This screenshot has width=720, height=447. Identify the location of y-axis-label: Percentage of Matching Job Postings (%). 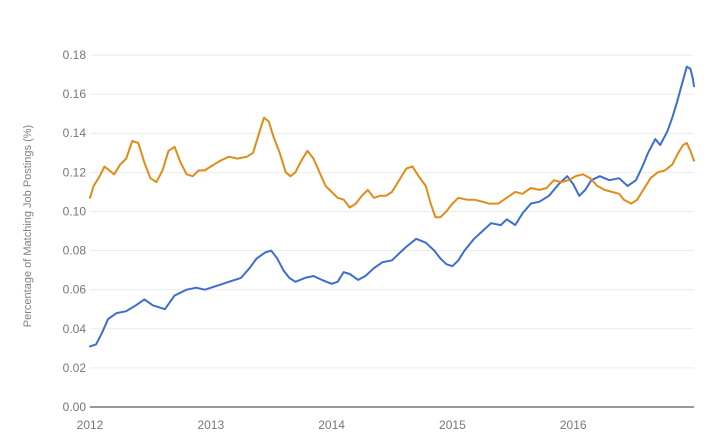
(28, 226).